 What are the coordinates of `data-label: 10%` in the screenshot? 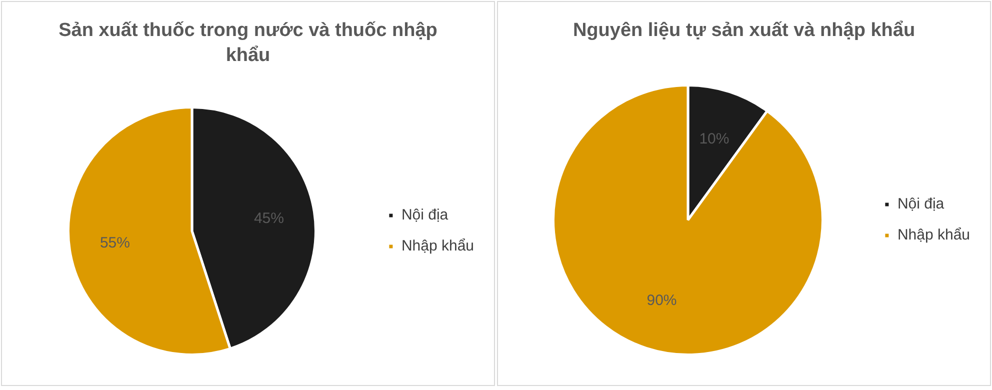 It's located at (714, 139).